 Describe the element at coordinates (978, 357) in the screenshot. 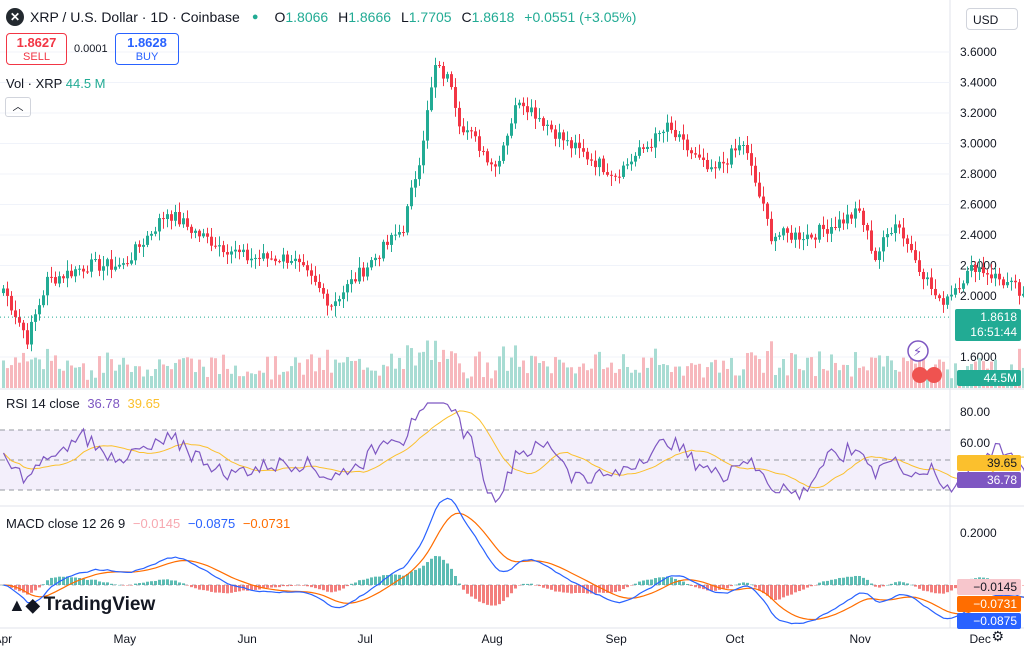

I see `price-tick-label: 1.6000` at that location.